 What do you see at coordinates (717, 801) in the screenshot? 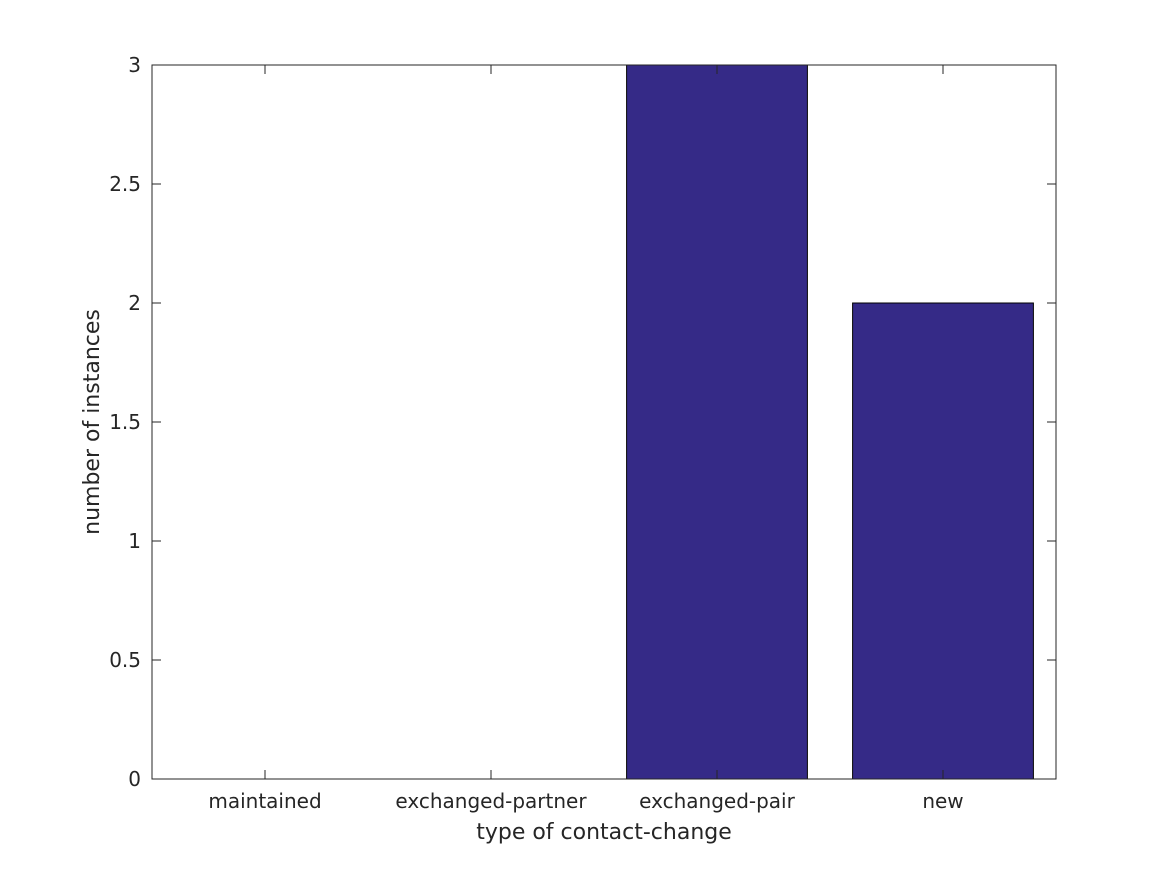
I see `x-tick-label: exchanged-pair` at bounding box center [717, 801].